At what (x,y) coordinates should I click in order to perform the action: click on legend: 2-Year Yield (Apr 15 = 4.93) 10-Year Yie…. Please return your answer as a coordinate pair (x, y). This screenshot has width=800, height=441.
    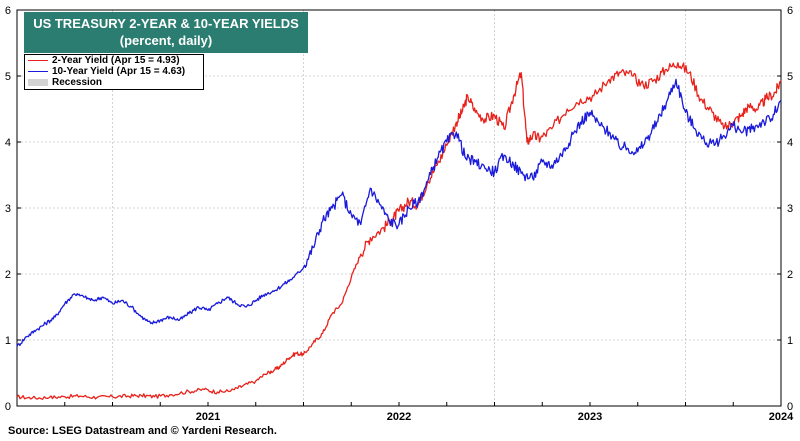
    Looking at the image, I should click on (114, 72).